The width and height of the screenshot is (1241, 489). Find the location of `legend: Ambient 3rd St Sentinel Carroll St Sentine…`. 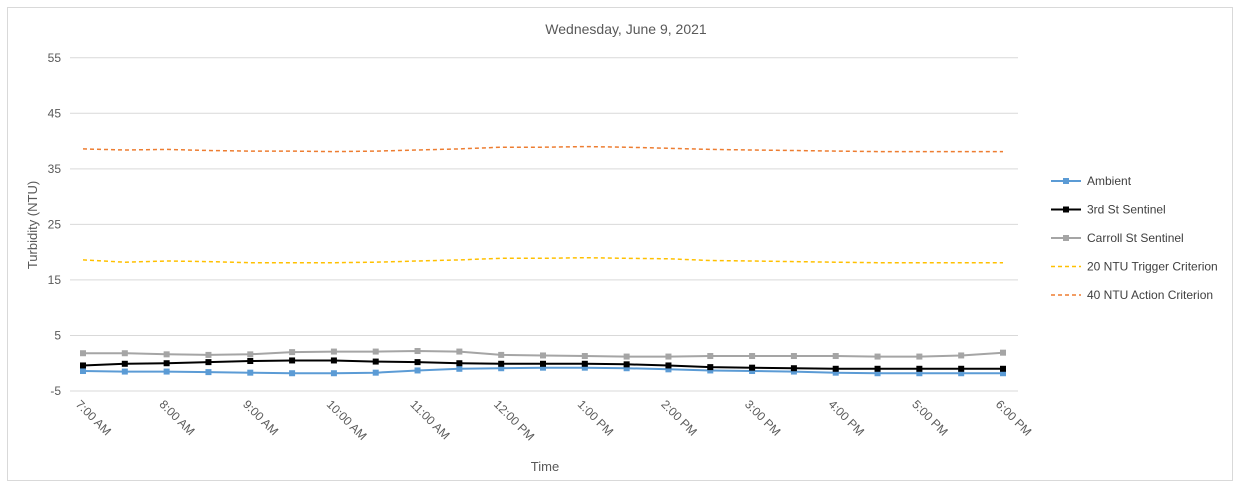

legend: Ambient 3rd St Sentinel Carroll St Sentine… is located at coordinates (1134, 238).